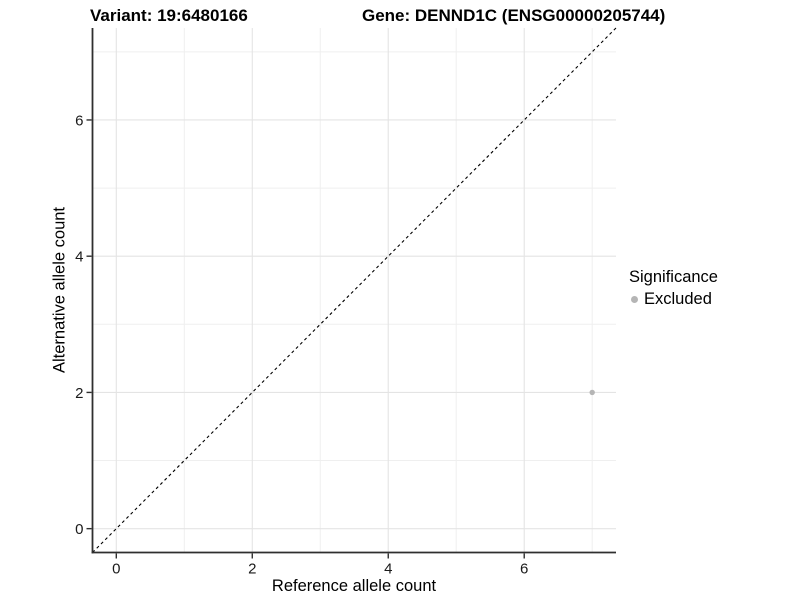 Image resolution: width=800 pixels, height=600 pixels. Describe the element at coordinates (116, 569) in the screenshot. I see `x-tick-label: 0` at that location.